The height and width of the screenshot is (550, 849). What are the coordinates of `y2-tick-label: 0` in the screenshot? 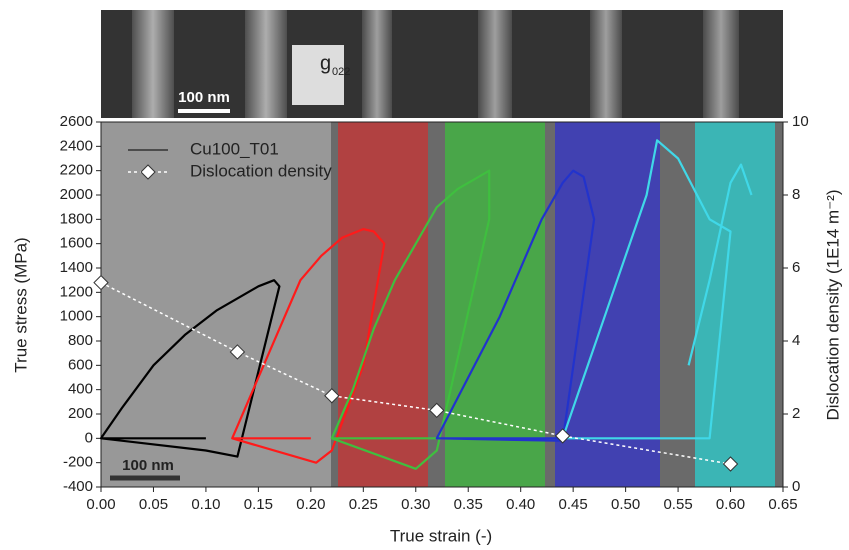 It's located at (796, 486).